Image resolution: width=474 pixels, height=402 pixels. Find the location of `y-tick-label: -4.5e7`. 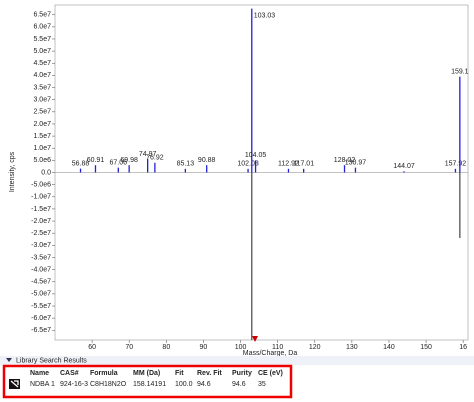

y-tick-label: -4.5e7 is located at coordinates (41, 282).